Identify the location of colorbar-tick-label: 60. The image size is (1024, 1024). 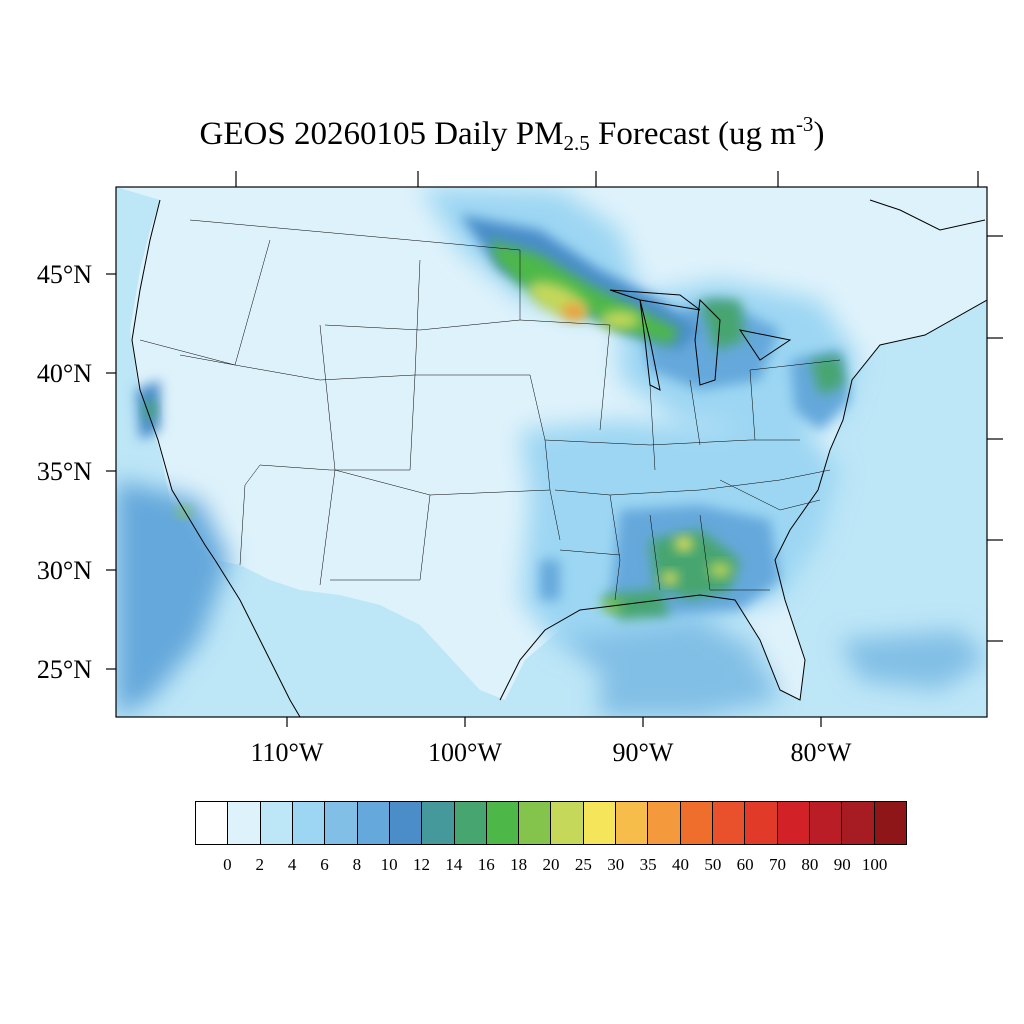
(745, 864).